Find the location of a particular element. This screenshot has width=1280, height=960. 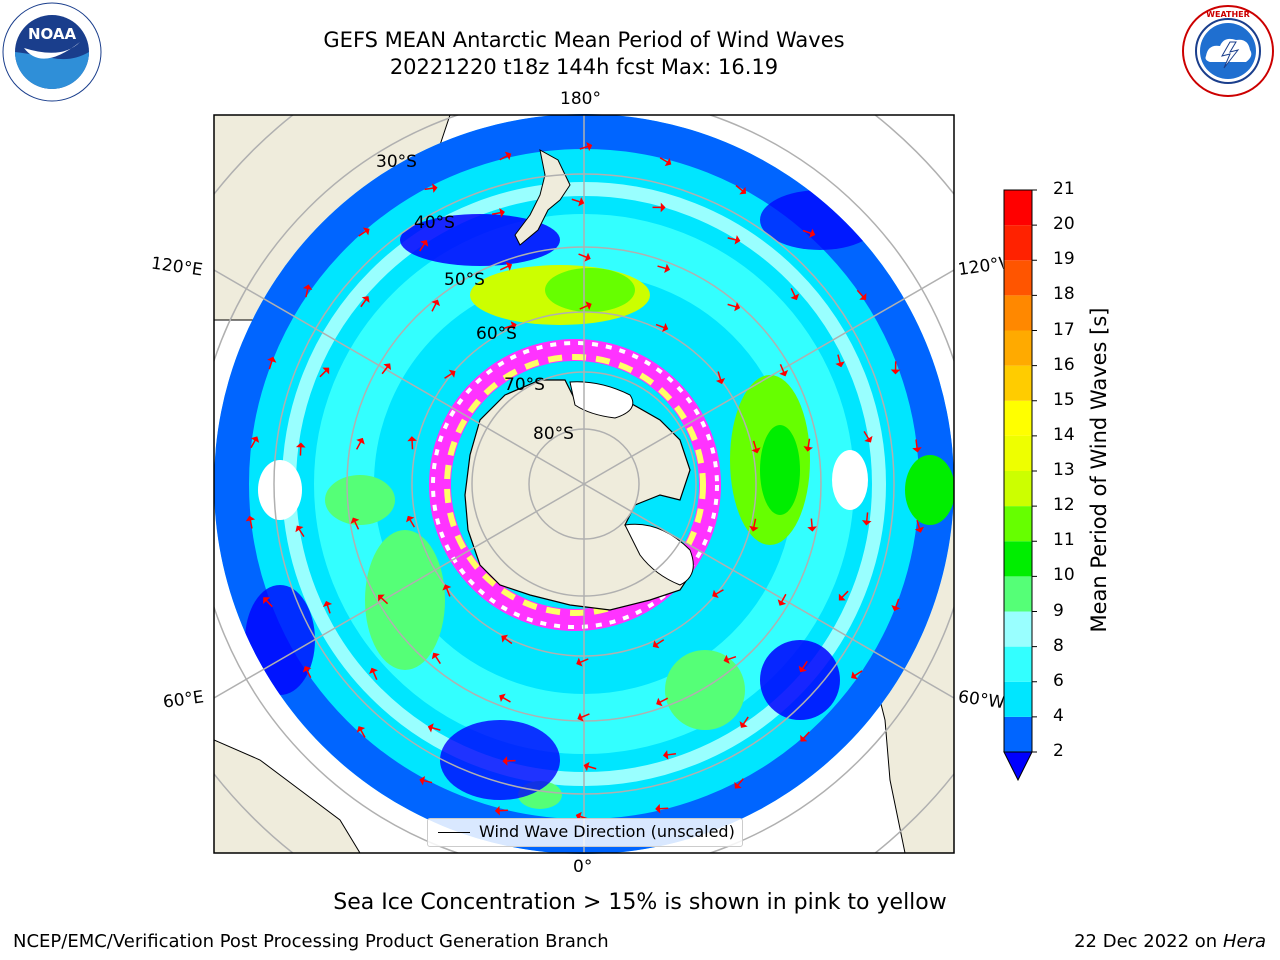

lat-label-40s: 40°S is located at coordinates (434, 223).